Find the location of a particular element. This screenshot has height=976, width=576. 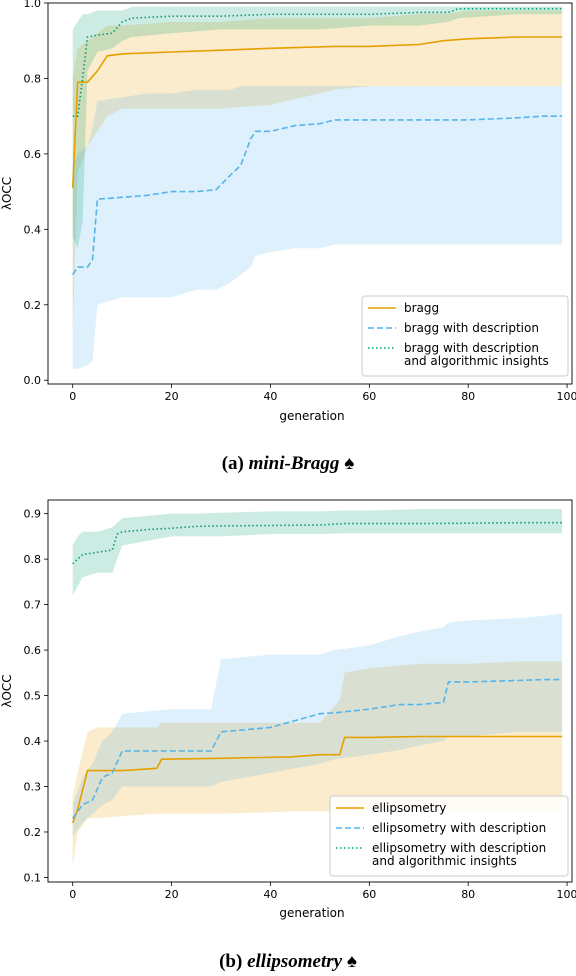

caption-b: (b) ellipsometry ♠ is located at coordinates (288, 962).